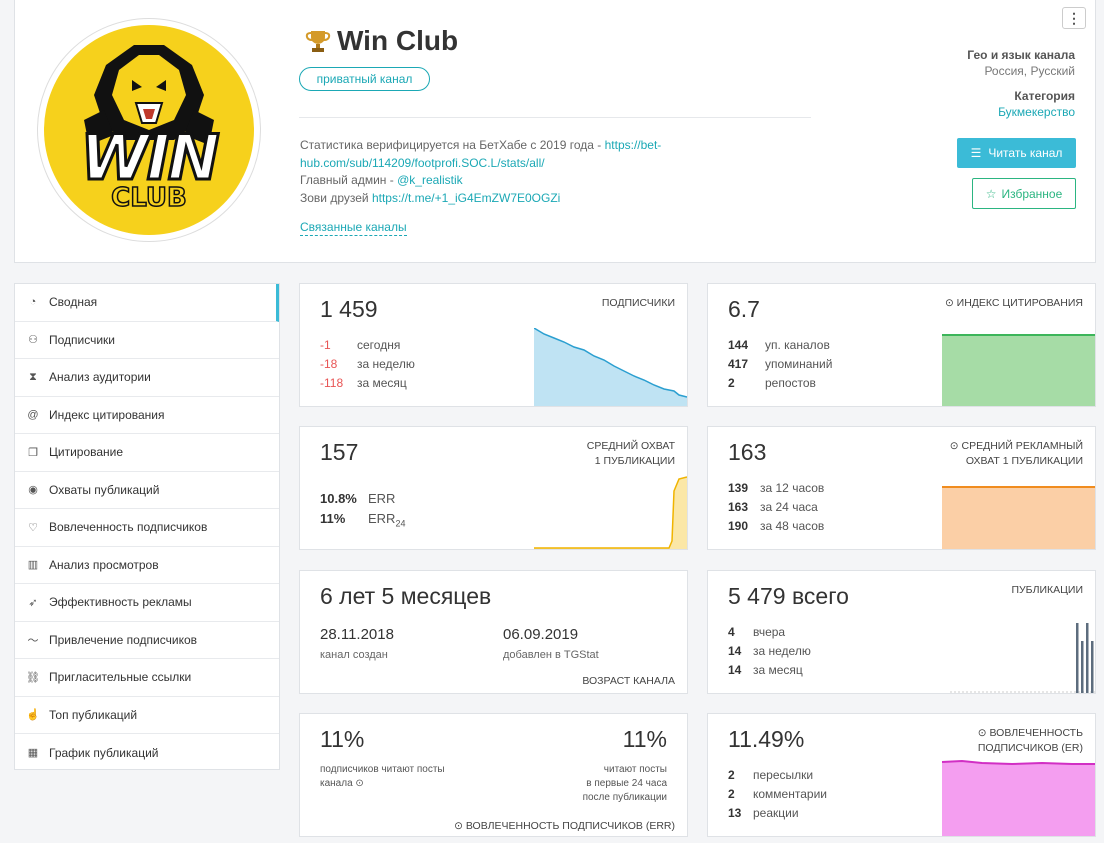 Image resolution: width=1104 pixels, height=843 pixels. Describe the element at coordinates (147, 378) in the screenshot. I see `sidebar-item-audience: ⧗ Анализ аудитории` at that location.